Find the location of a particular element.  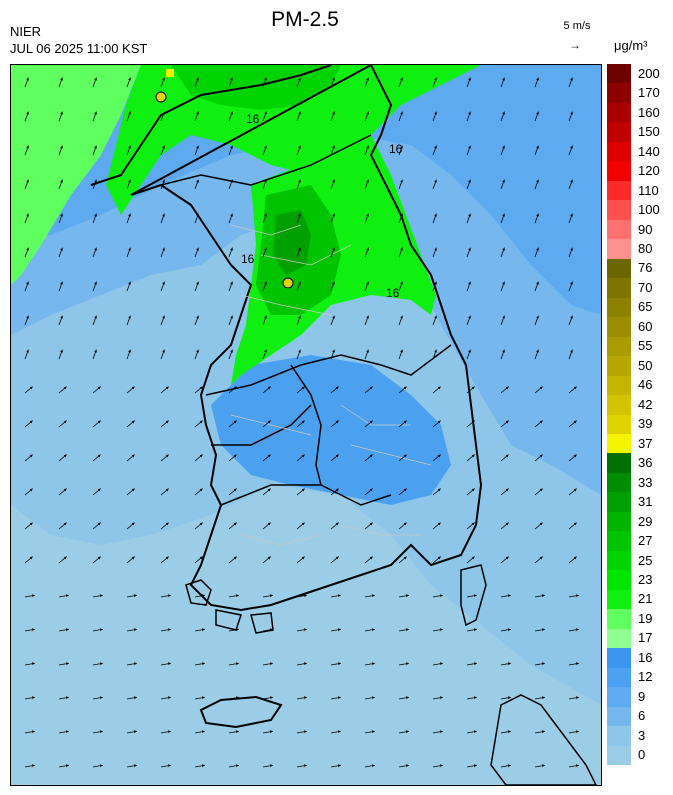

org-label: NIER is located at coordinates (26, 31).